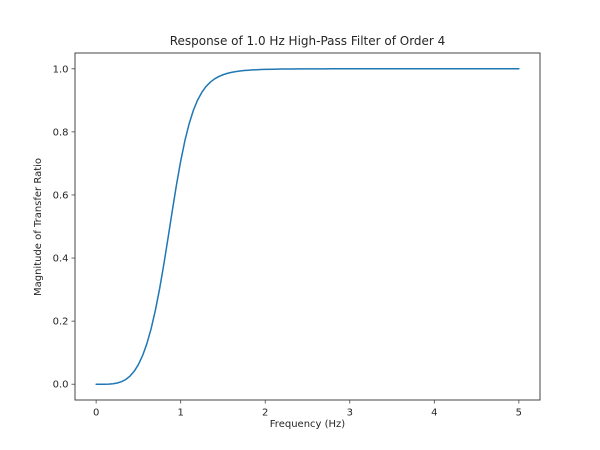 This screenshot has width=600, height=450. What do you see at coordinates (61, 69) in the screenshot?
I see `y-tick-label: 1.0` at bounding box center [61, 69].